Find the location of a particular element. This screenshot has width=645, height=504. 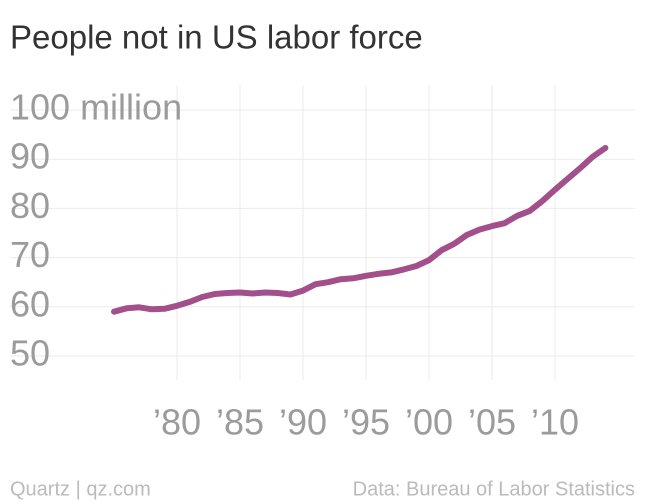

x-tick-label: ’05 is located at coordinates (492, 422).